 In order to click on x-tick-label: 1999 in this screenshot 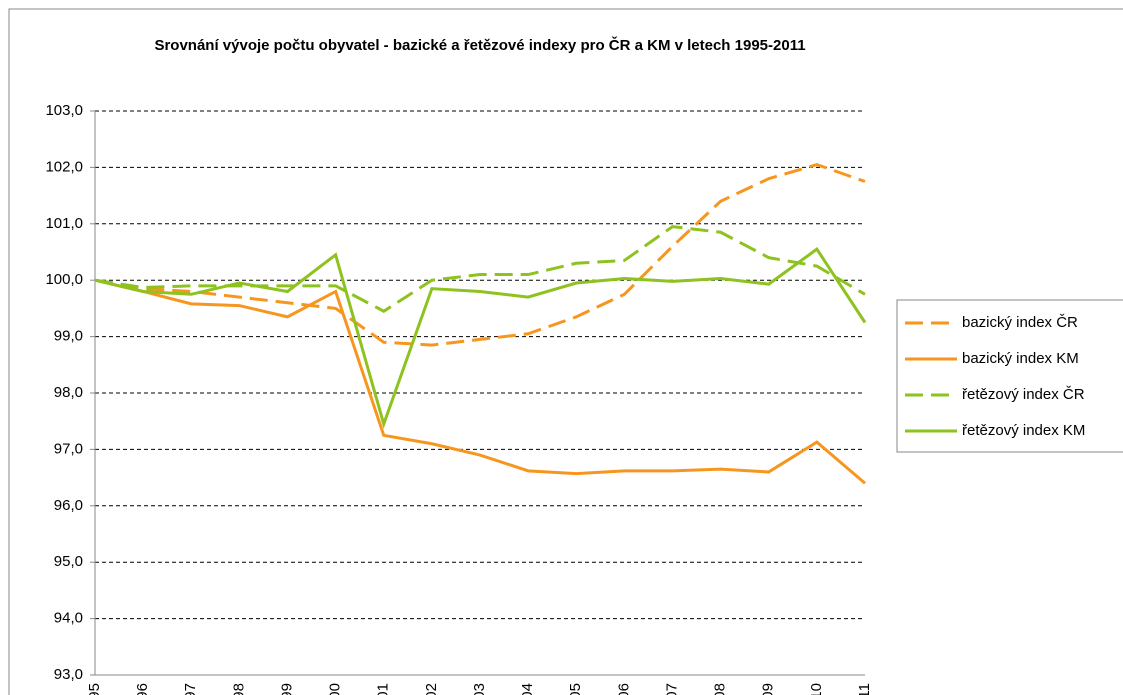, I will do `click(286, 689)`.